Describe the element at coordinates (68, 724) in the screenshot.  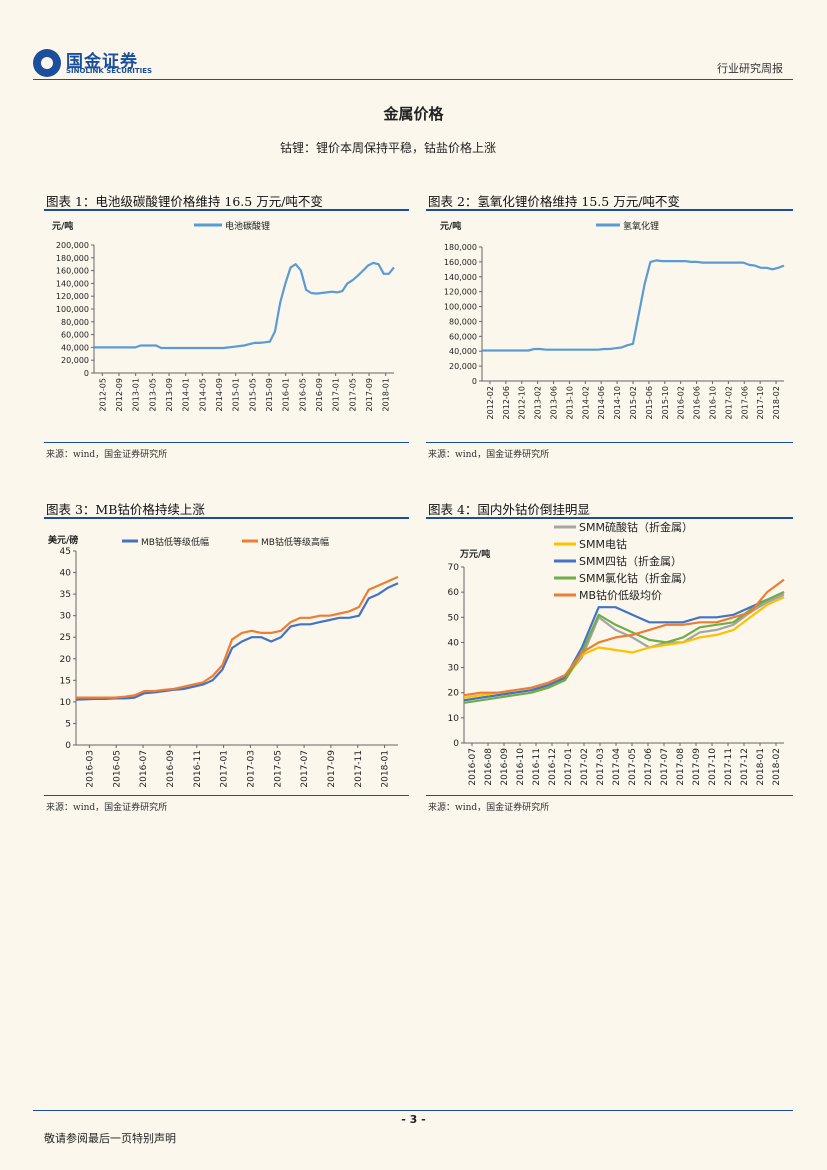
I see `y-tick-label: 5` at that location.